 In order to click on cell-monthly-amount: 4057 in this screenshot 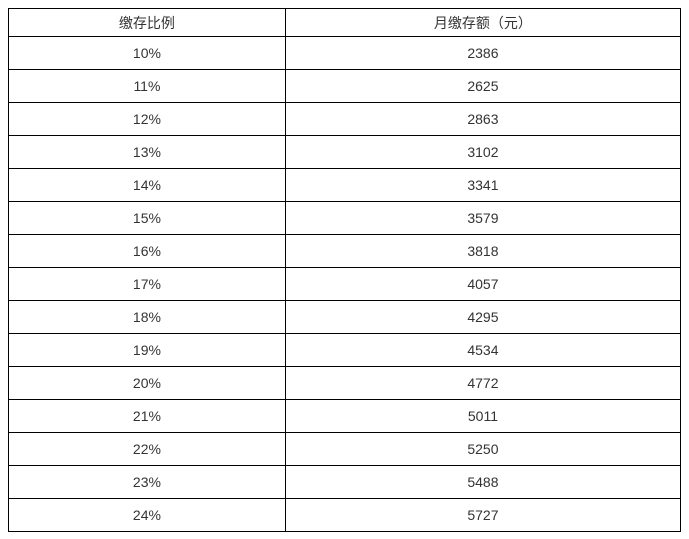, I will do `click(483, 284)`.